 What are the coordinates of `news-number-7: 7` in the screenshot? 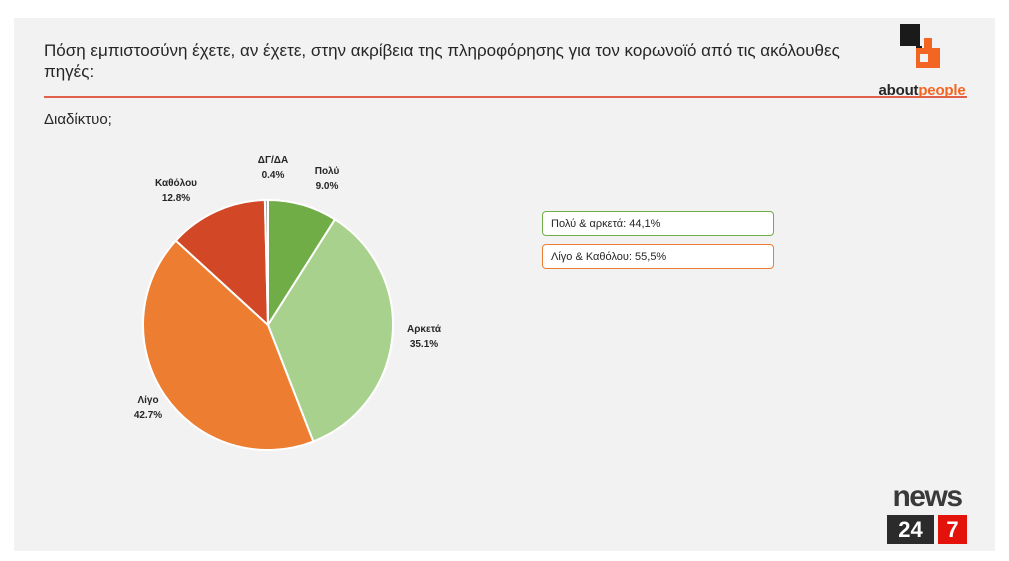 It's located at (952, 529).